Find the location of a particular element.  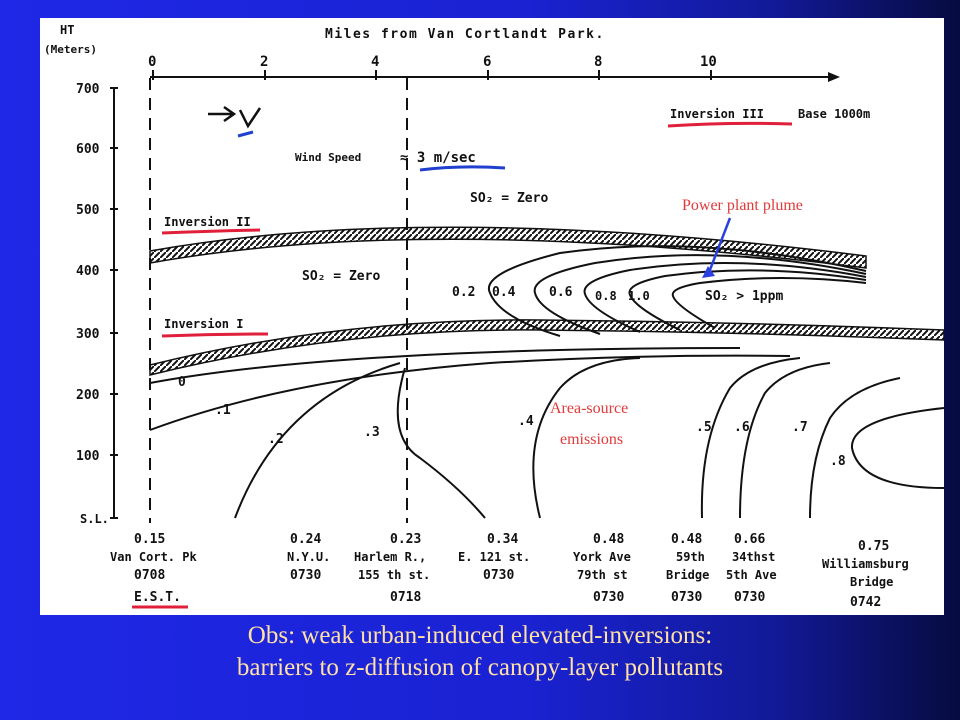

station-name: 59th is located at coordinates (690, 557).